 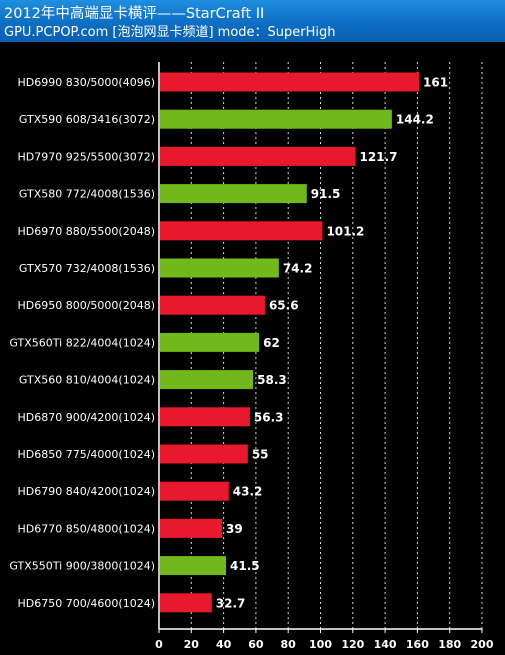 I want to click on data-label: 121.7, so click(x=379, y=157).